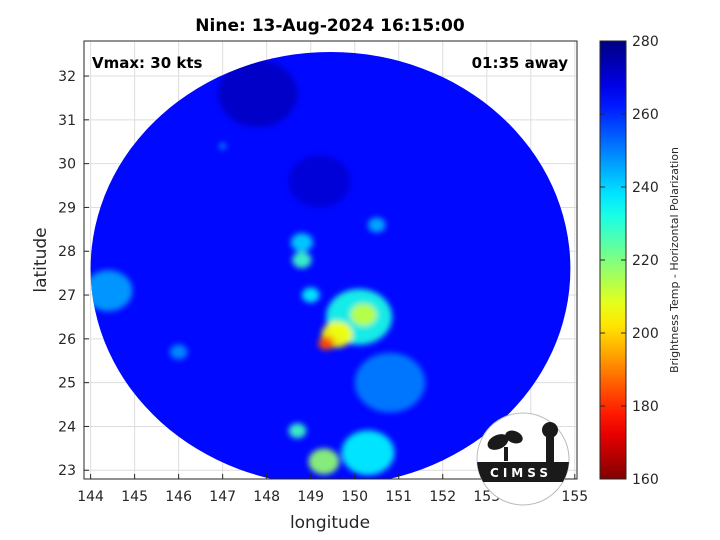 The height and width of the screenshot is (540, 720). What do you see at coordinates (645, 334) in the screenshot?
I see `colorbar-tick-label: 200` at bounding box center [645, 334].